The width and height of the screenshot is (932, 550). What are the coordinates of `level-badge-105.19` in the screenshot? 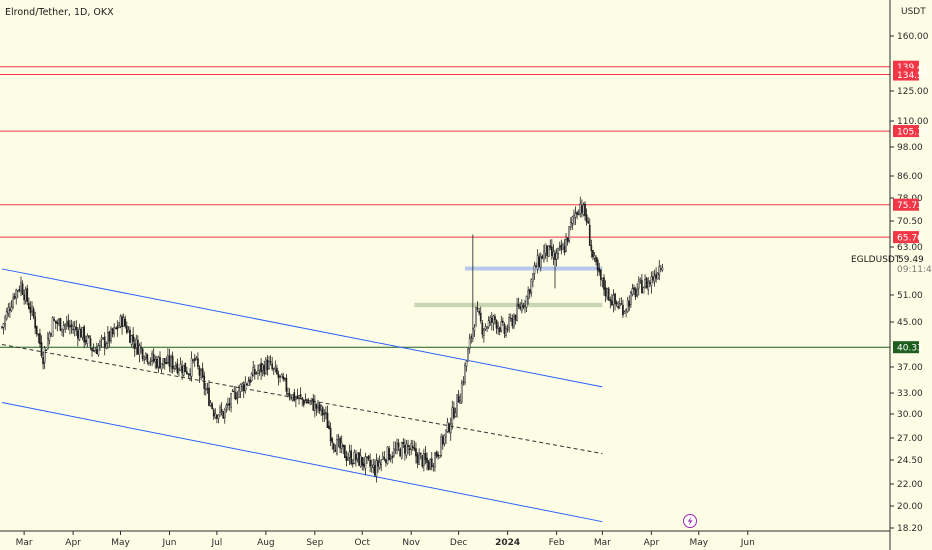 It's located at (906, 131).